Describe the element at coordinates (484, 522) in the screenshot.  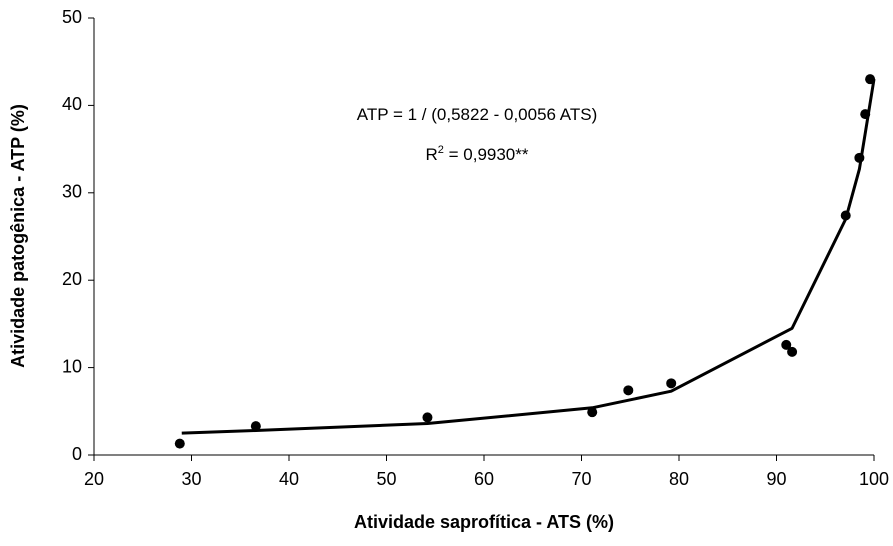
I see `x-axis-title: Atividade saprofítica - ATS (%)` at that location.